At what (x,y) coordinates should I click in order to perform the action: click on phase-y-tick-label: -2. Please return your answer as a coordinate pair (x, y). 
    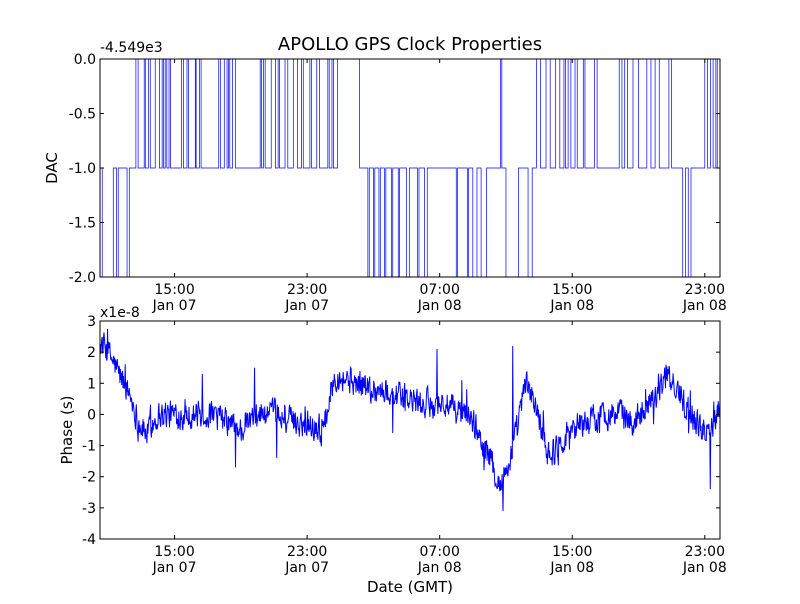
    Looking at the image, I should click on (89, 478).